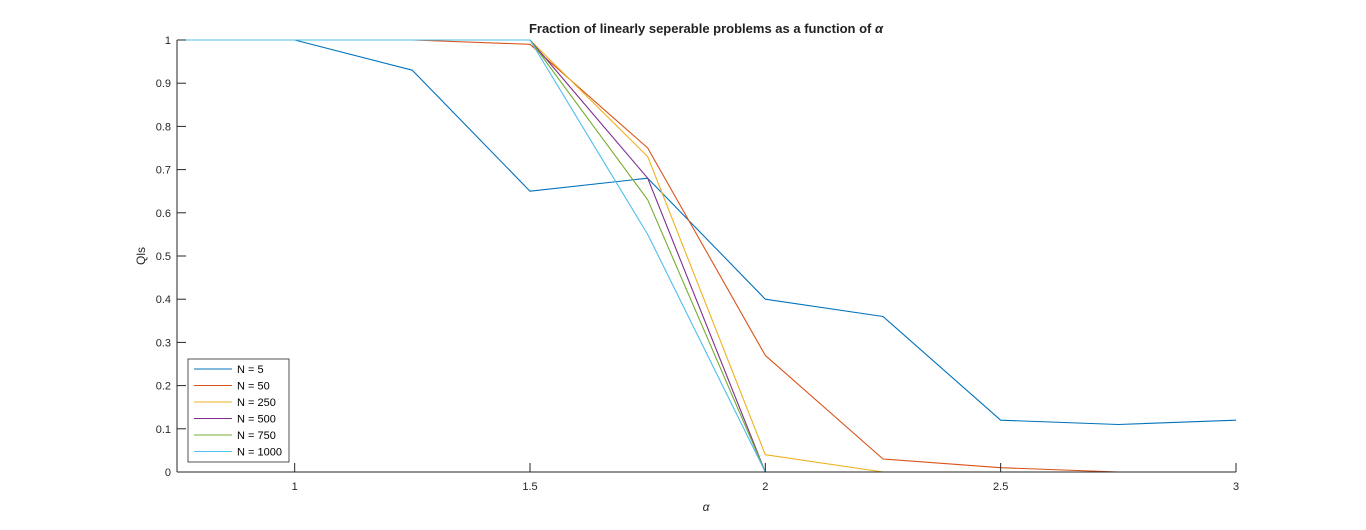 This screenshot has width=1366, height=530. What do you see at coordinates (235, 420) in the screenshot?
I see `legend-entry: N = 500` at bounding box center [235, 420].